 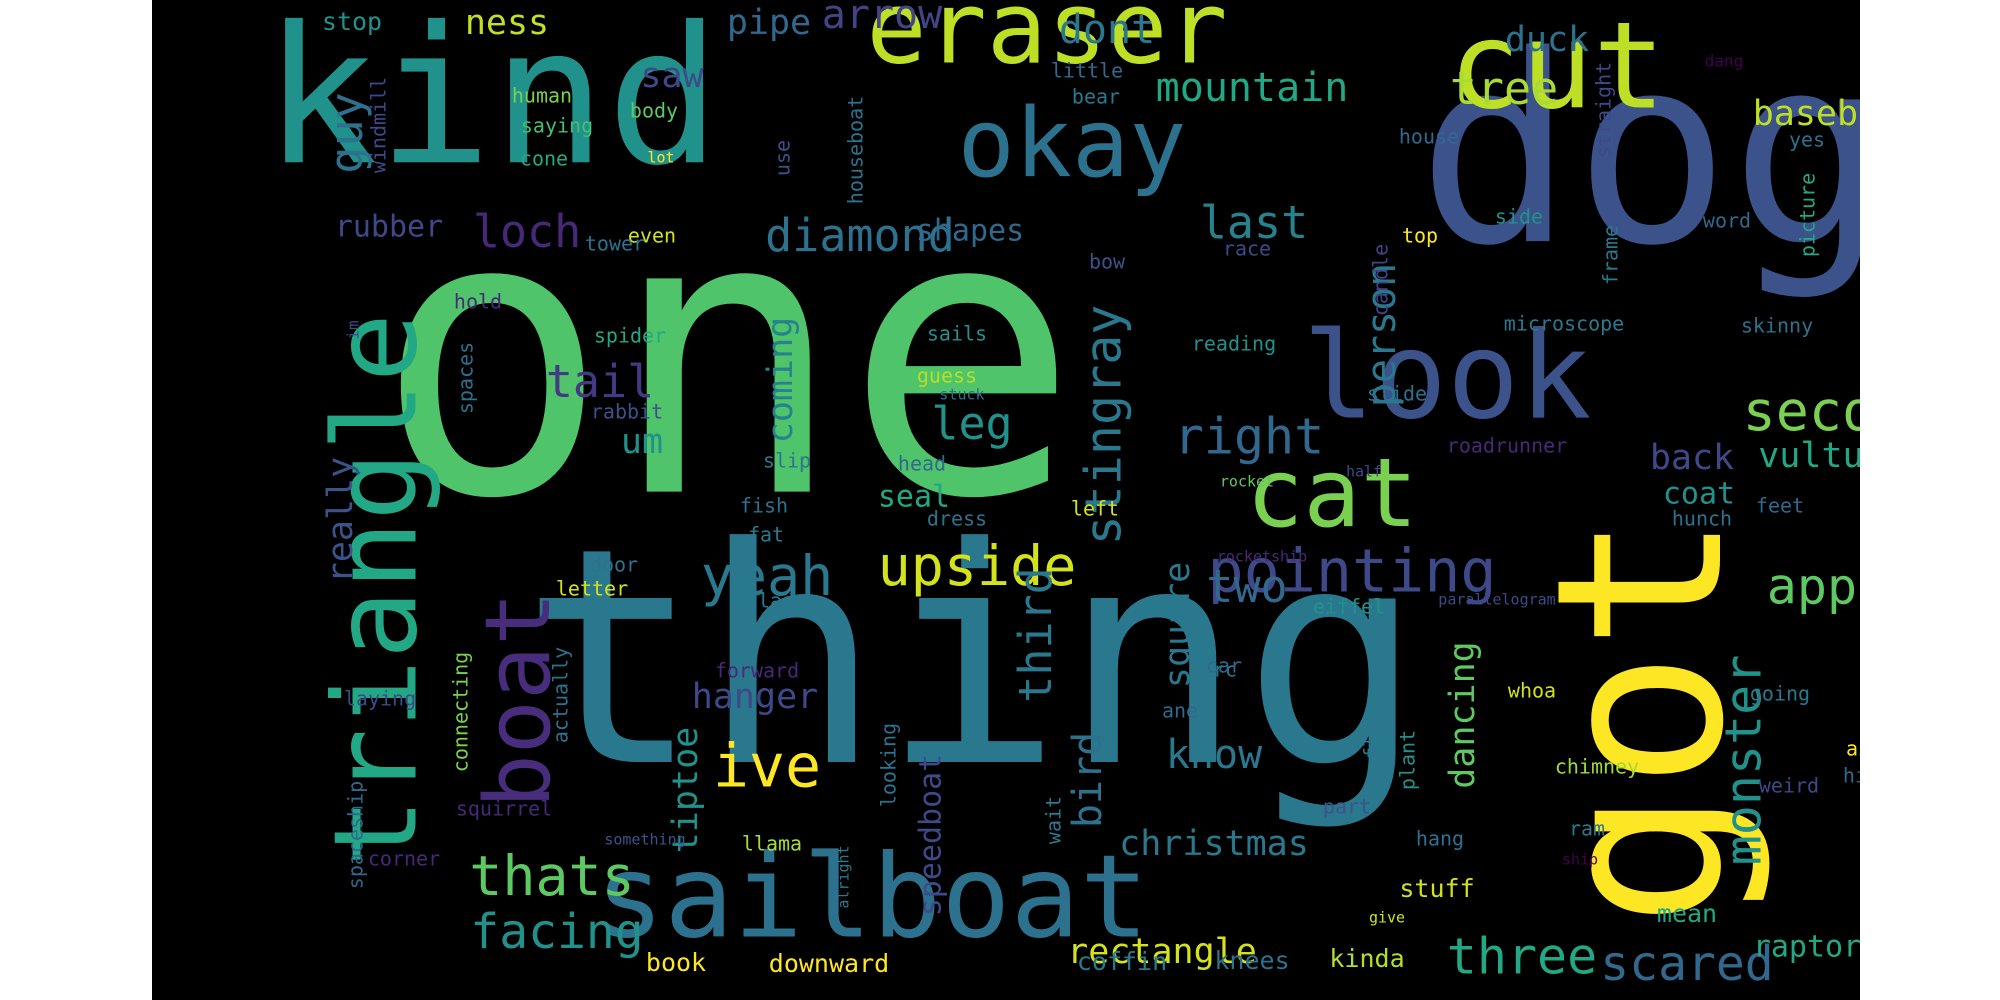 What do you see at coordinates (556, 932) in the screenshot?
I see `word-facing: facing` at bounding box center [556, 932].